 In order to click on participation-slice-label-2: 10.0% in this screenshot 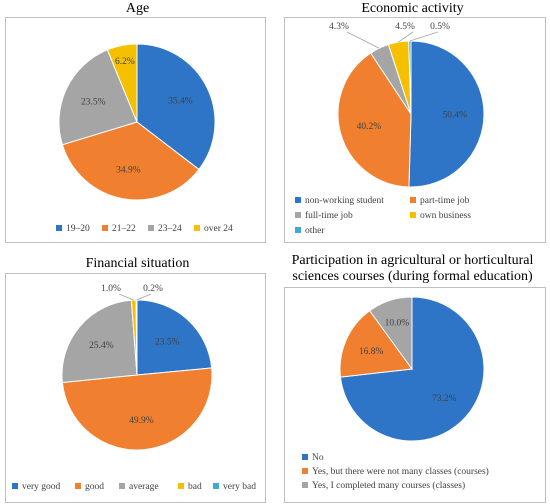, I will do `click(397, 323)`.